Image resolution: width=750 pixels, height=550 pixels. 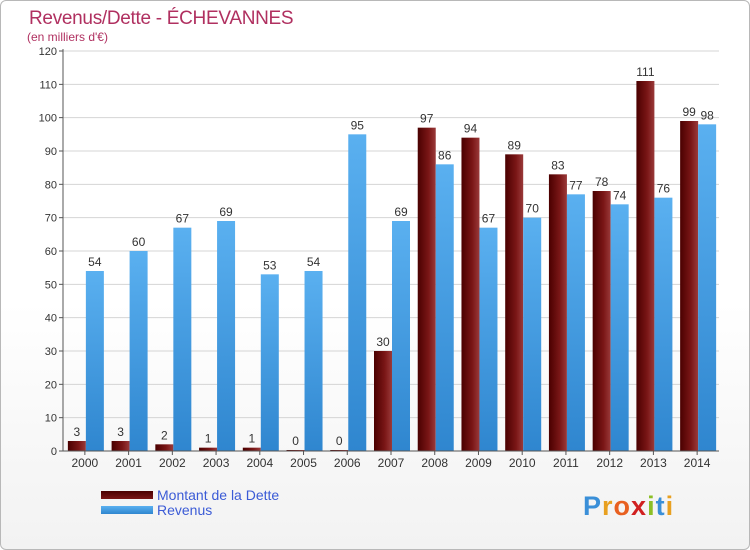 What do you see at coordinates (515, 145) in the screenshot?
I see `data-label-debt-2010: 89` at bounding box center [515, 145].